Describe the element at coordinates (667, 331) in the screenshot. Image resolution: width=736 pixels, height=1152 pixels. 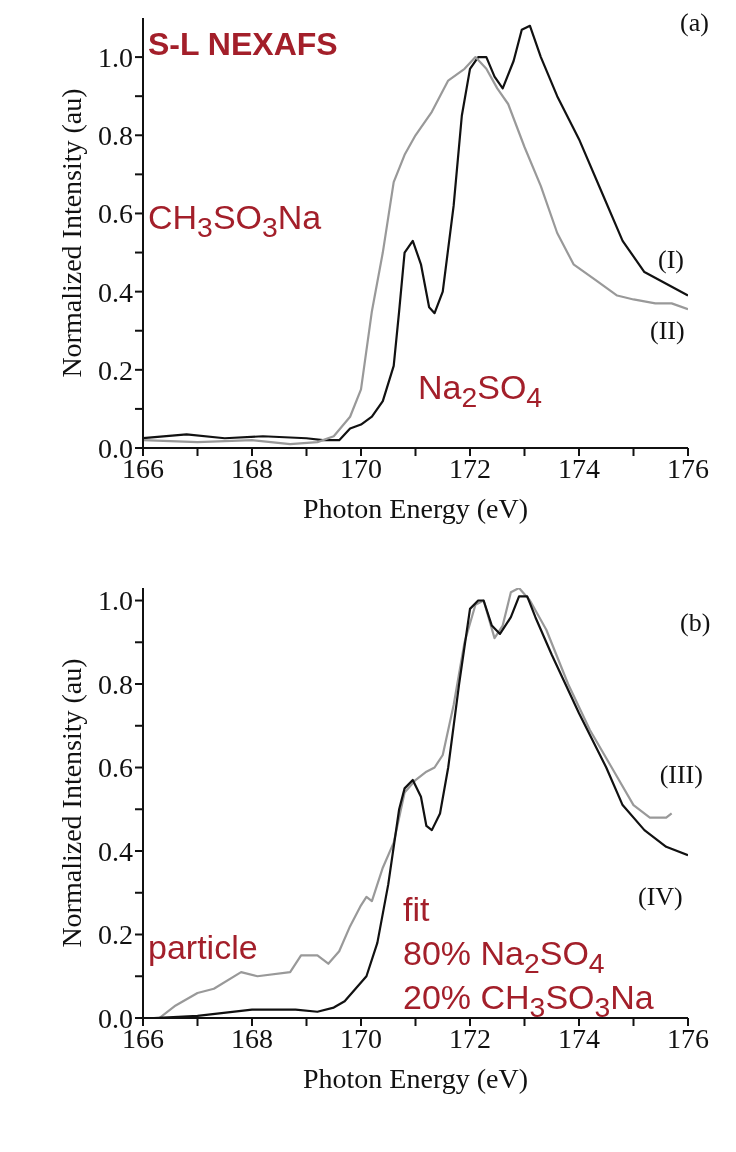
I see `series-label: (II)` at that location.